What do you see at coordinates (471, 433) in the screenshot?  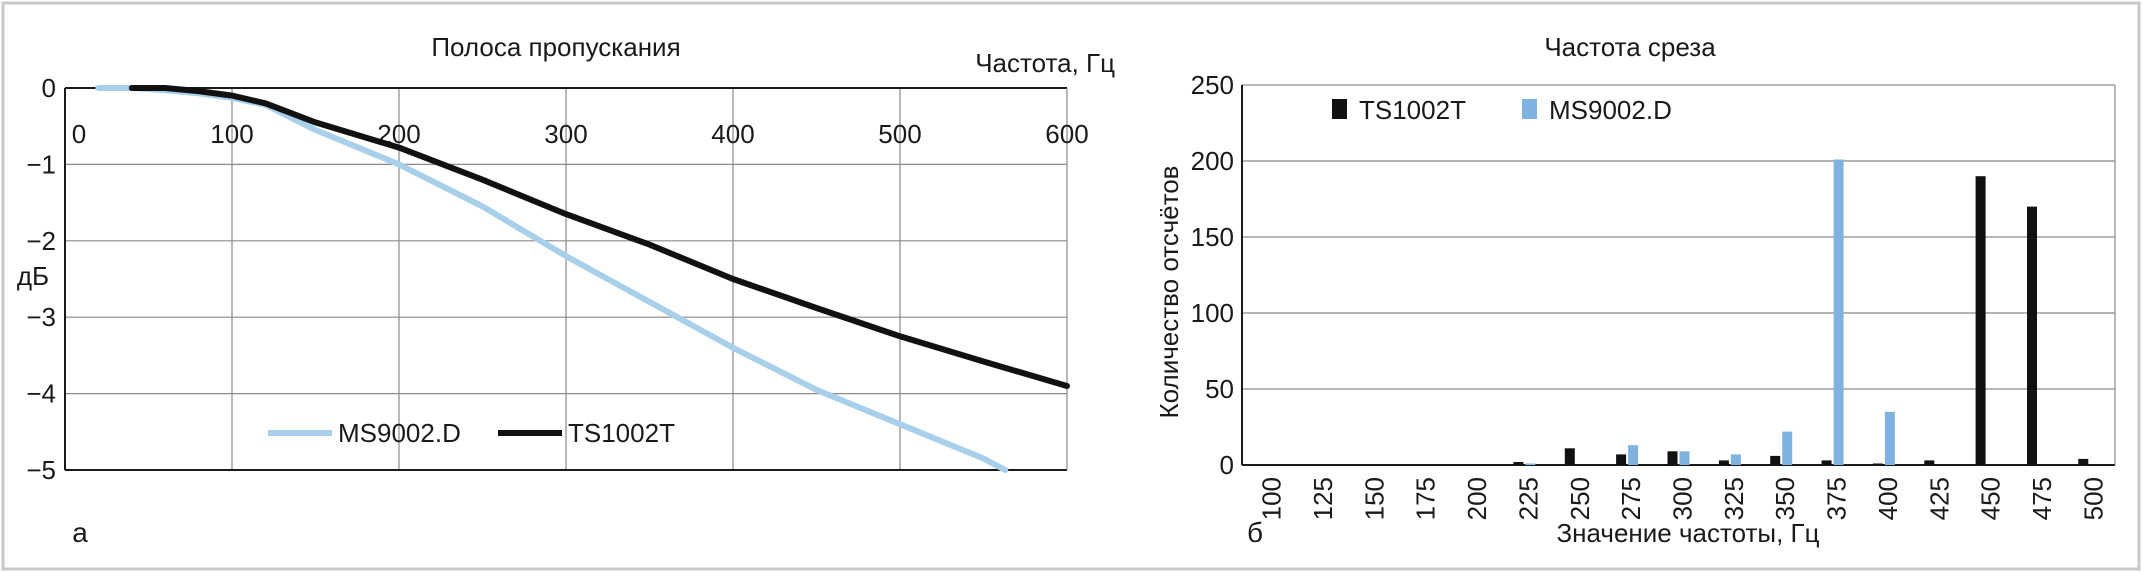 I see `bandwidth-legend: MS9002.D TS1002T` at bounding box center [471, 433].